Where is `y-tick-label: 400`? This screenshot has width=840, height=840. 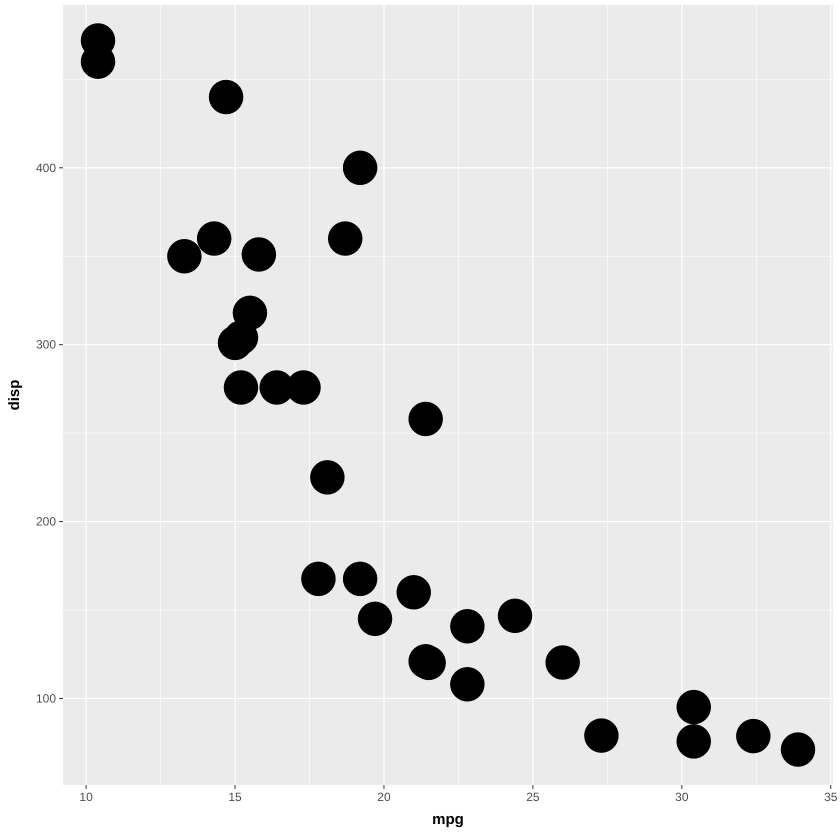 y-tick-label: 400 is located at coordinates (46, 167).